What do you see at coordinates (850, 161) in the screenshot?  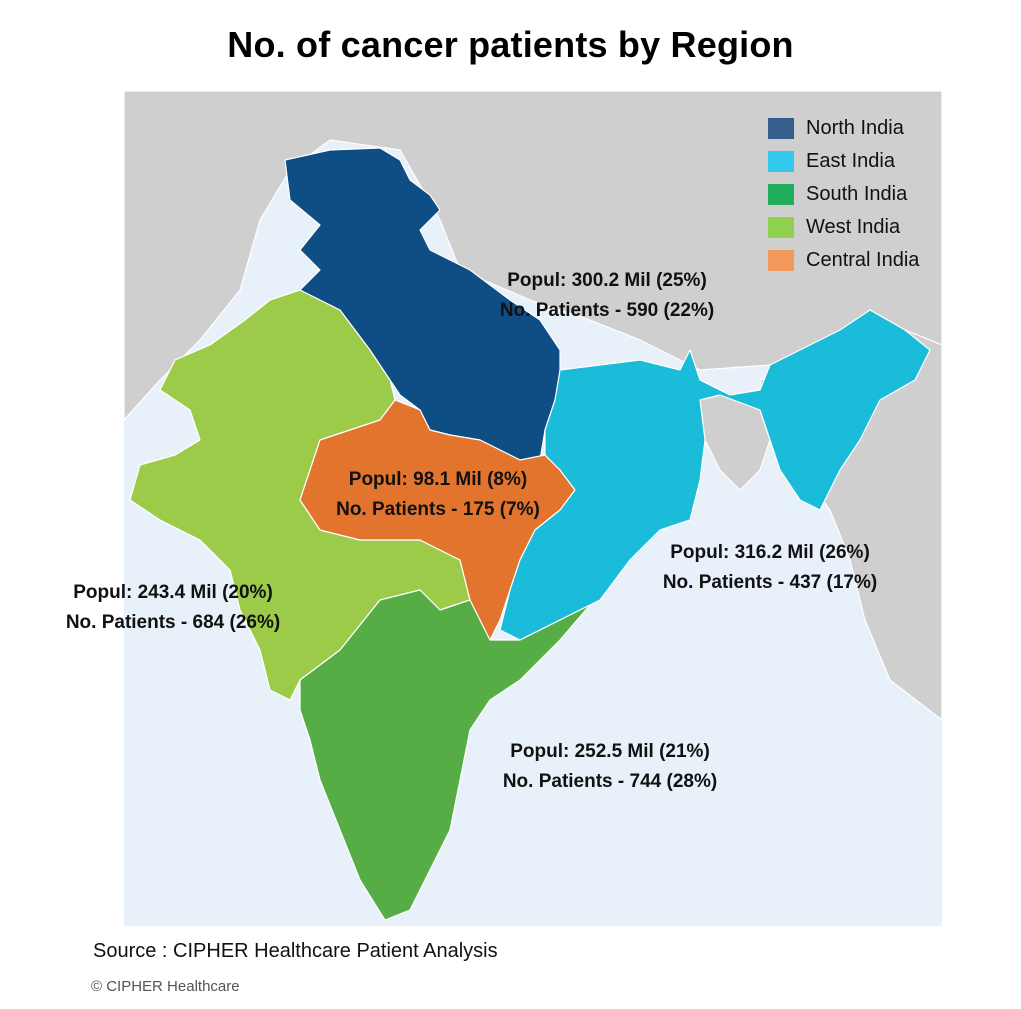 I see `legend-label: East India` at bounding box center [850, 161].